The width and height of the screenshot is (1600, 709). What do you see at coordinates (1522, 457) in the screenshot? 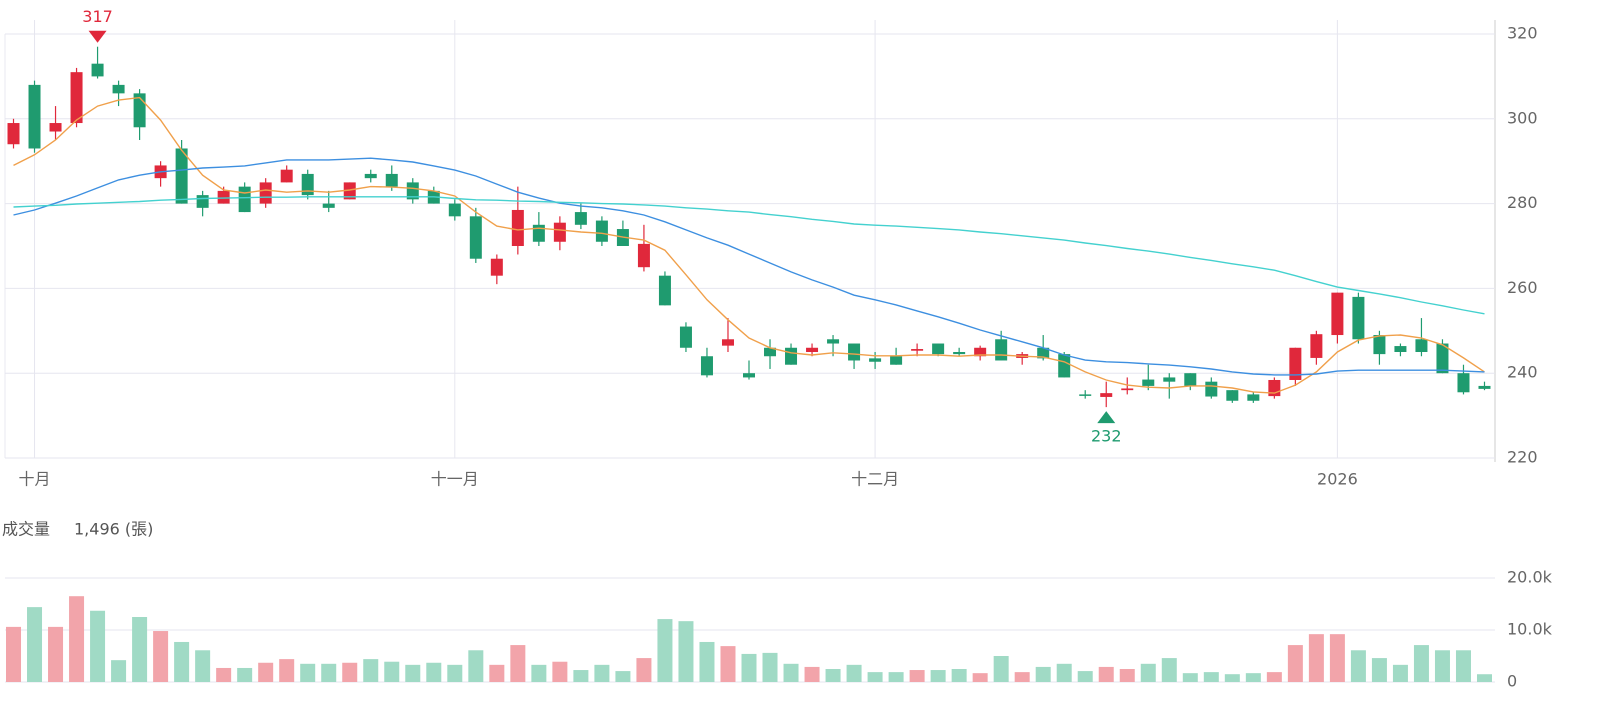
I see `y-tick-label: 220` at bounding box center [1522, 457].